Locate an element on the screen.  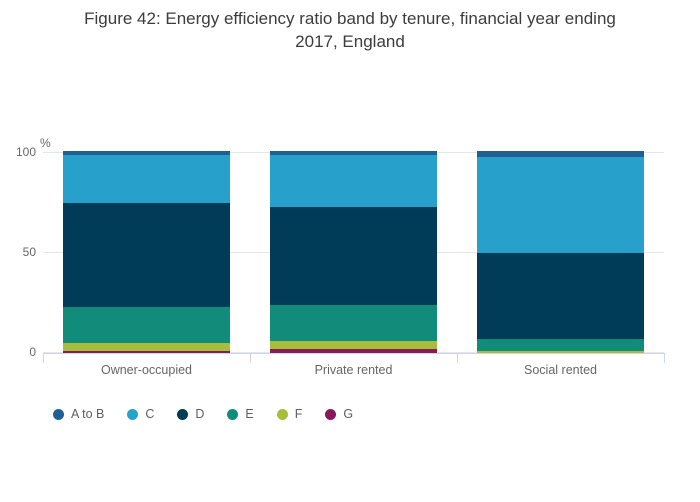
y-axis-label: 100 is located at coordinates (25, 152).